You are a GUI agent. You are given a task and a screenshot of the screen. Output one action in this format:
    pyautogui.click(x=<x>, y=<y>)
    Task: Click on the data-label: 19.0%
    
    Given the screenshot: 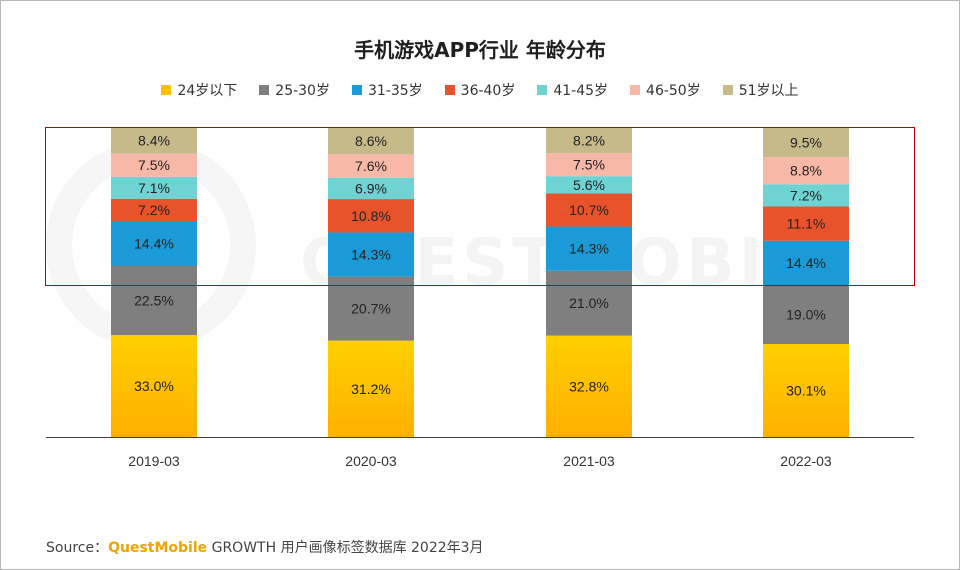 What is the action you would take?
    pyautogui.click(x=806, y=315)
    